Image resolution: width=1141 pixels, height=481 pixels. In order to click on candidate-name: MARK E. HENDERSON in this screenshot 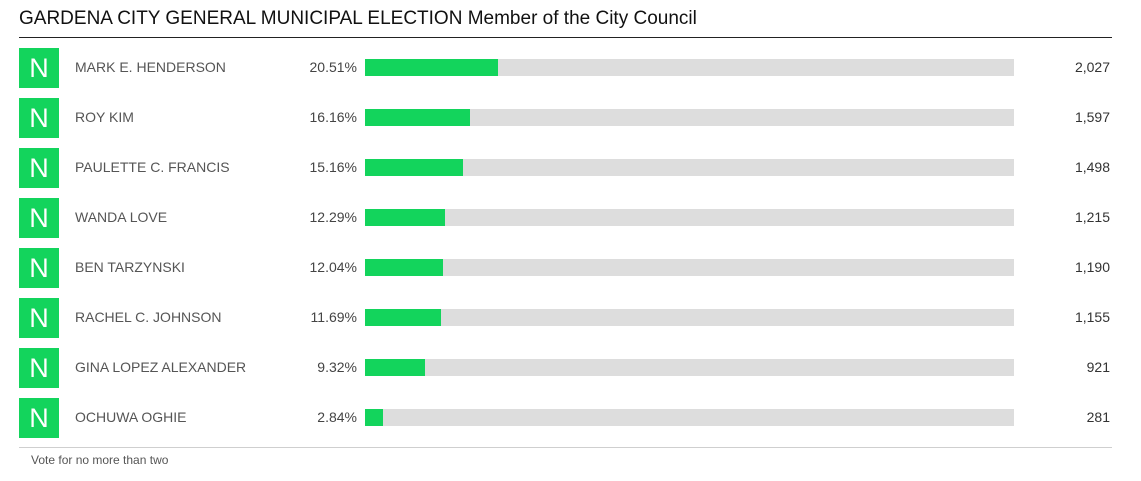, I will do `click(150, 67)`.